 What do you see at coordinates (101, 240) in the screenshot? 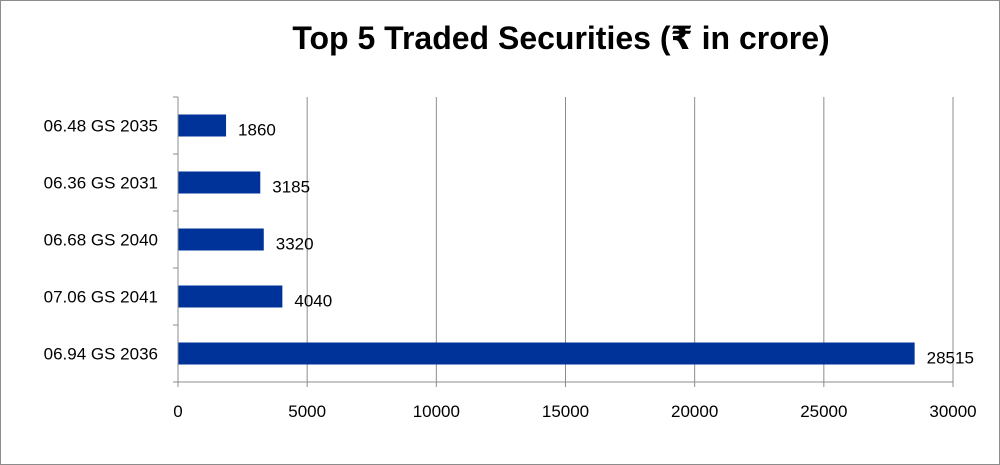
I see `category-label: 06.68 GS 2040` at bounding box center [101, 240].